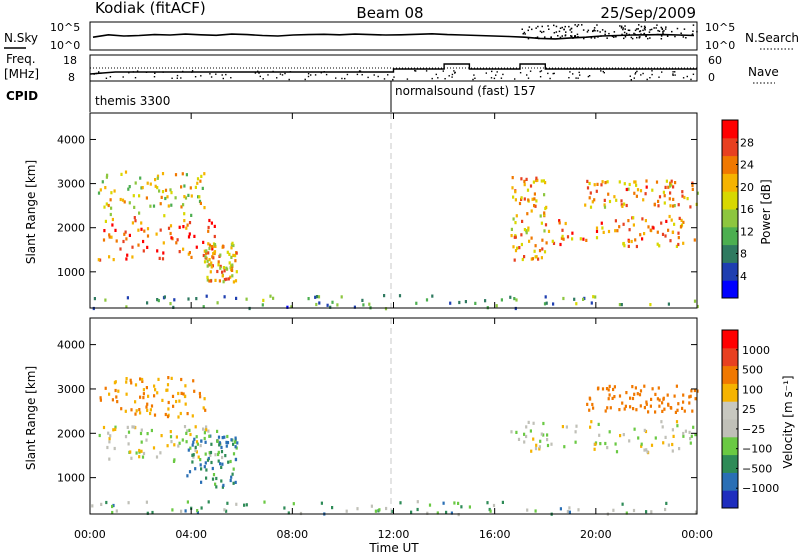 This screenshot has height=554, width=800. I want to click on colorbar-tick-label: 28, so click(747, 142).